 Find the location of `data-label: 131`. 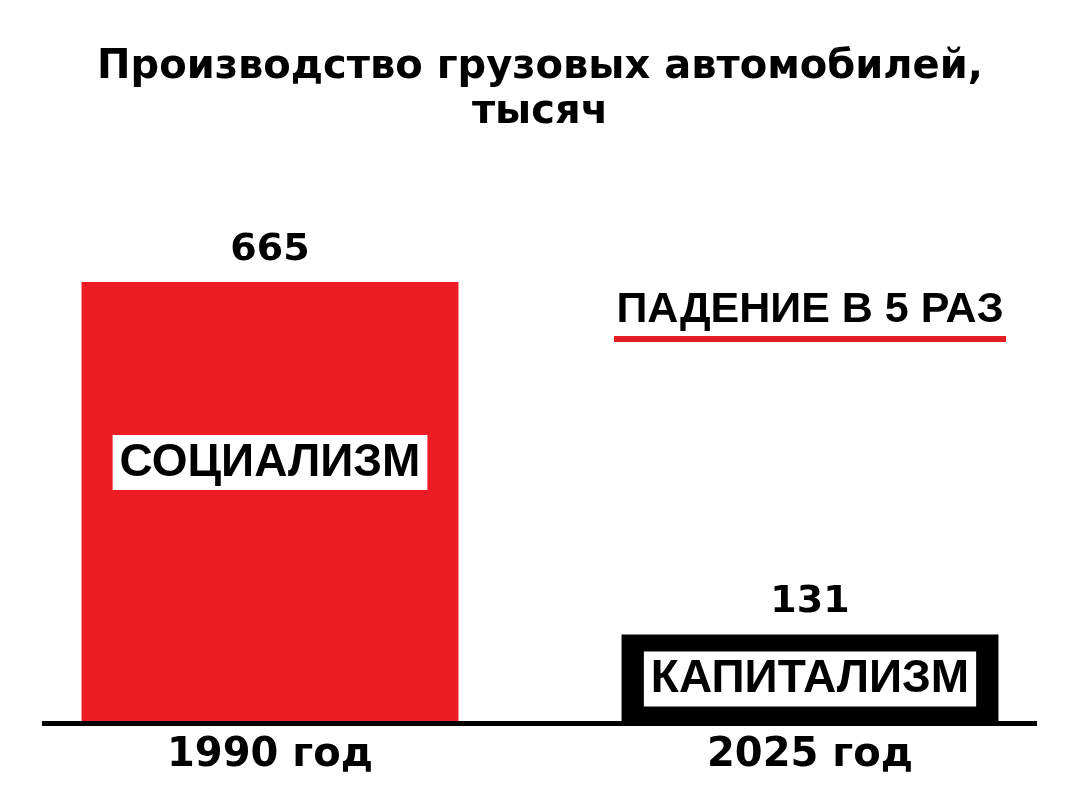

data-label: 131 is located at coordinates (810, 599).